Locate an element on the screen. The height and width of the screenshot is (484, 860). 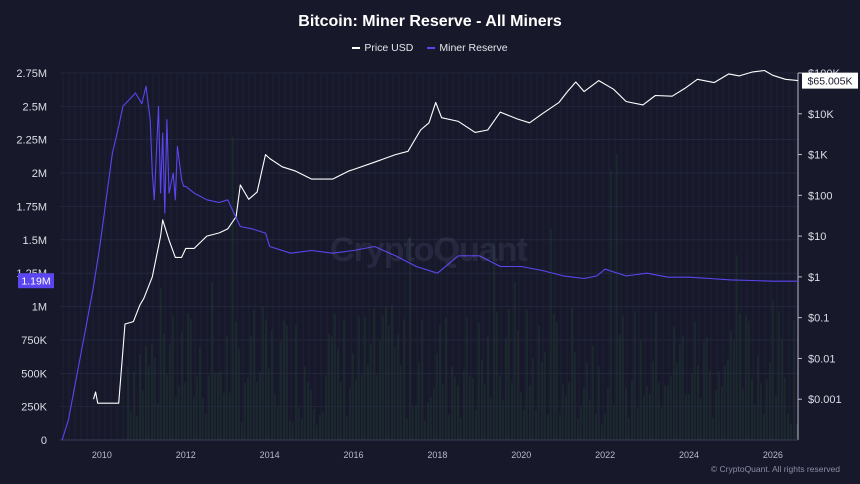
y-tick-label-right: $10K is located at coordinates (821, 115).